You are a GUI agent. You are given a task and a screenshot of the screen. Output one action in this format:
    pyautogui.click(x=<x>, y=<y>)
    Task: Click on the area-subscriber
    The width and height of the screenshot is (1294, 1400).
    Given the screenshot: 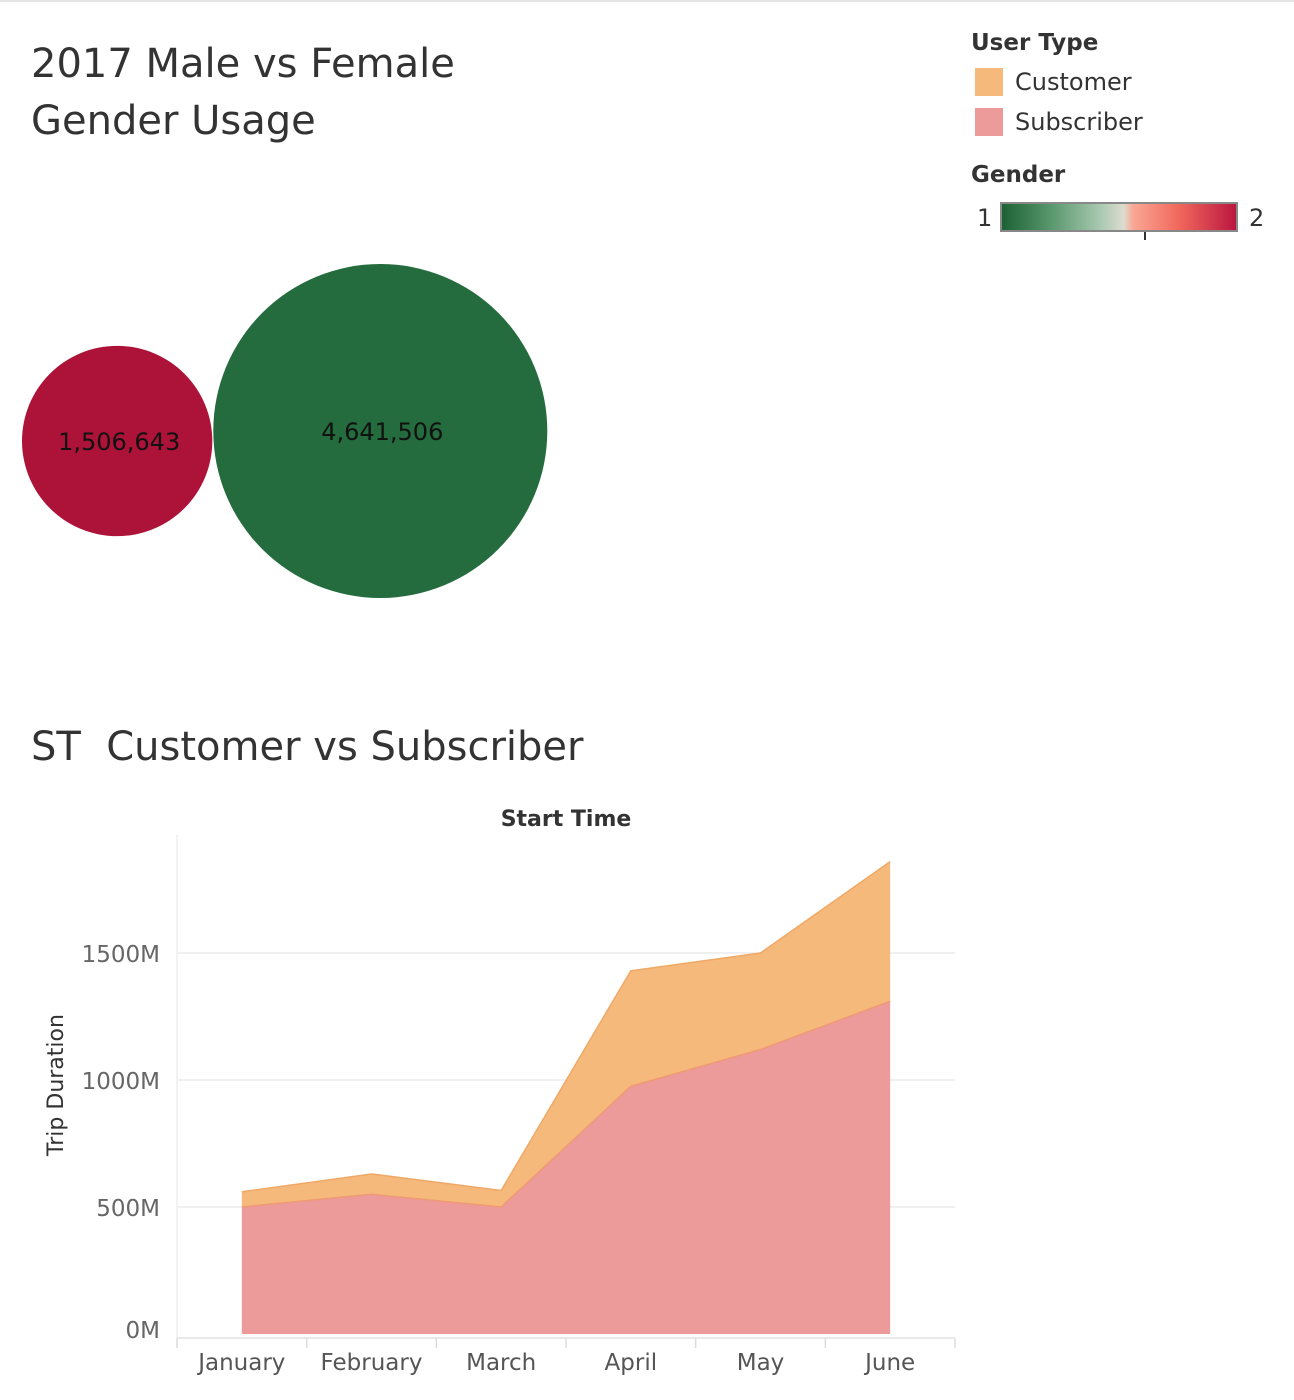 What is the action you would take?
    pyautogui.click(x=566, y=1167)
    